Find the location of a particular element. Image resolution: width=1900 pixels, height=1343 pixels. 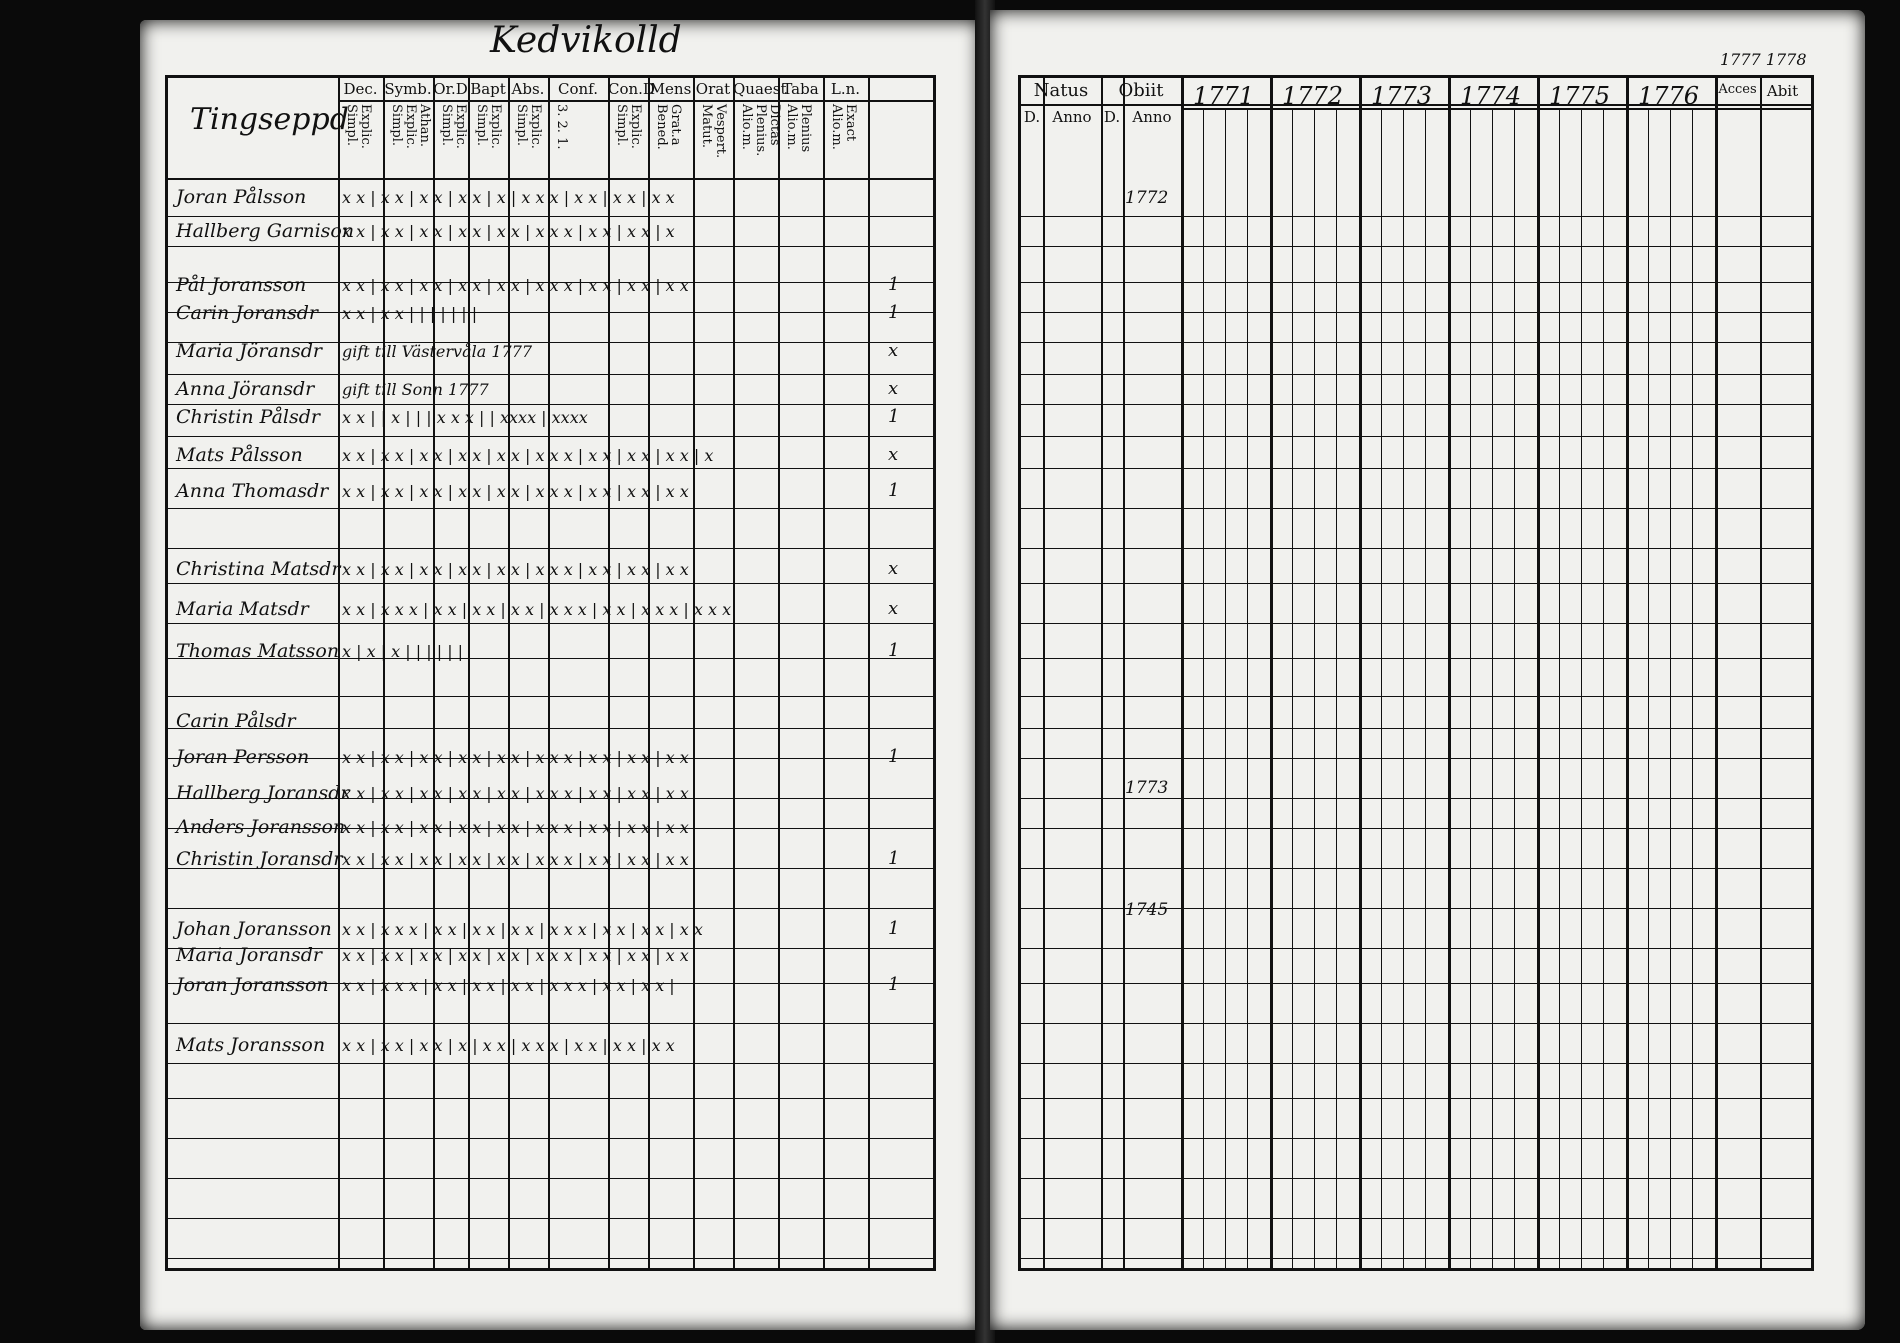

person-name: Hallberg Garnison is located at coordinates (265, 231).